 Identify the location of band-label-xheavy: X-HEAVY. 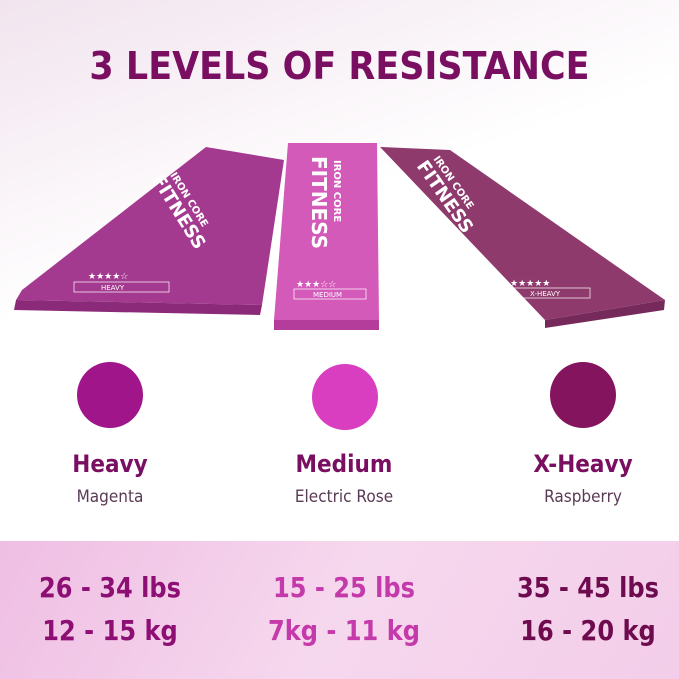
(545, 294).